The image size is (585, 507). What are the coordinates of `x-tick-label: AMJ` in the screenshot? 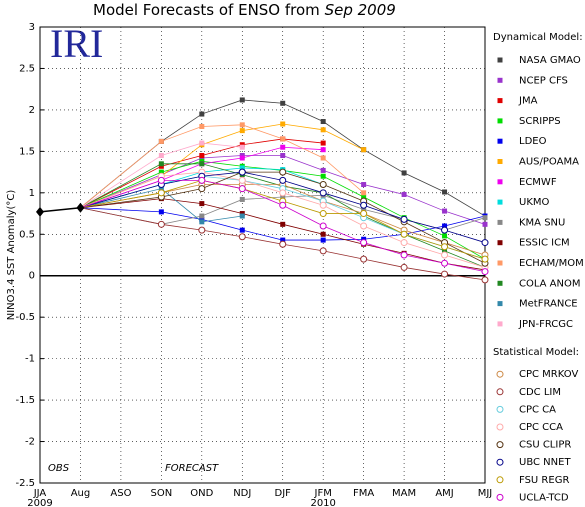 It's located at (444, 493).